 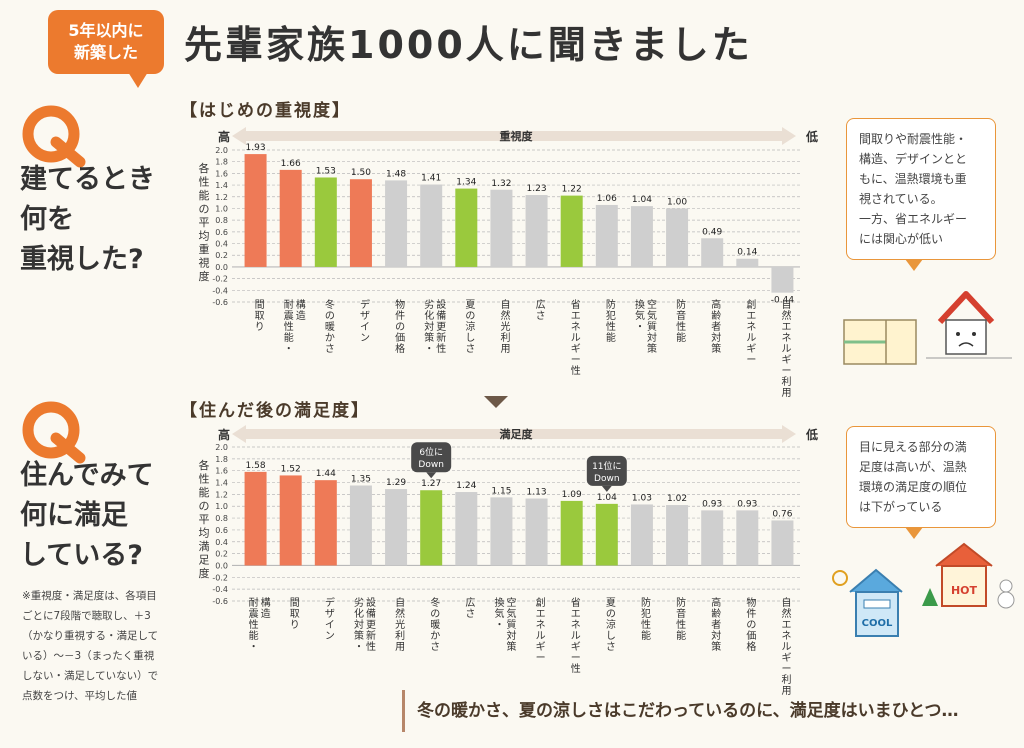 What do you see at coordinates (431, 452) in the screenshot?
I see `down-badge-text: 6位に` at bounding box center [431, 452].